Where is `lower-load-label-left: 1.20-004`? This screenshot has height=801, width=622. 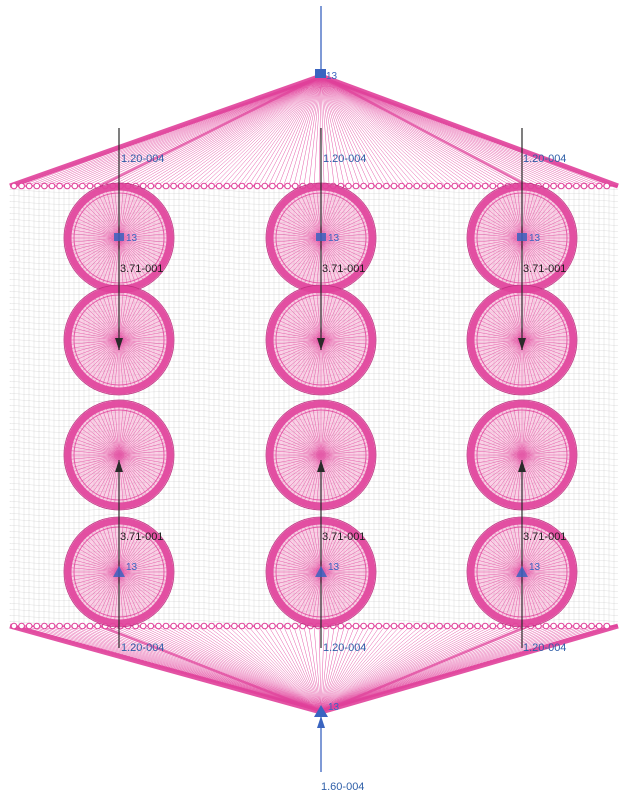 lower-load-label-left: 1.20-004 is located at coordinates (142, 648).